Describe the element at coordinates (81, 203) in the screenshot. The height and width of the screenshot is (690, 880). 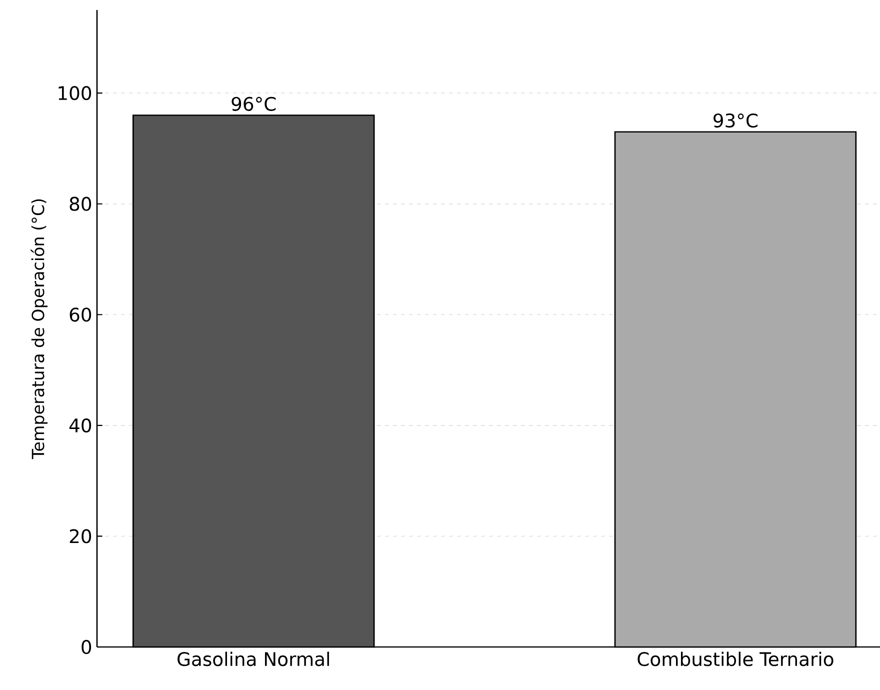
I see `y-tick-label: 80` at that location.